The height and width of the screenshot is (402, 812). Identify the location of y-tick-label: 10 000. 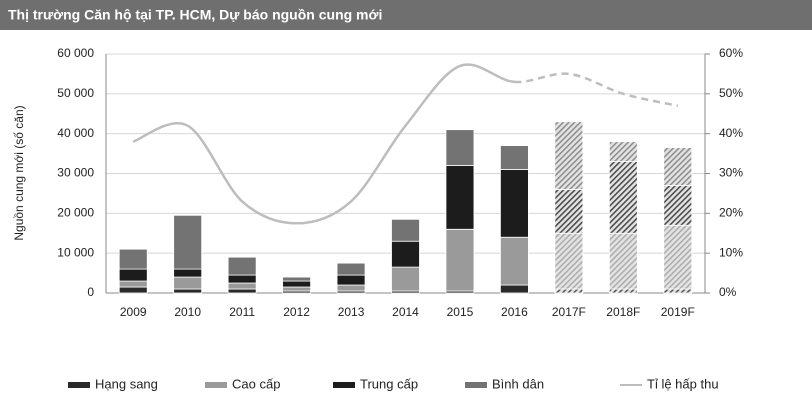
(75, 252).